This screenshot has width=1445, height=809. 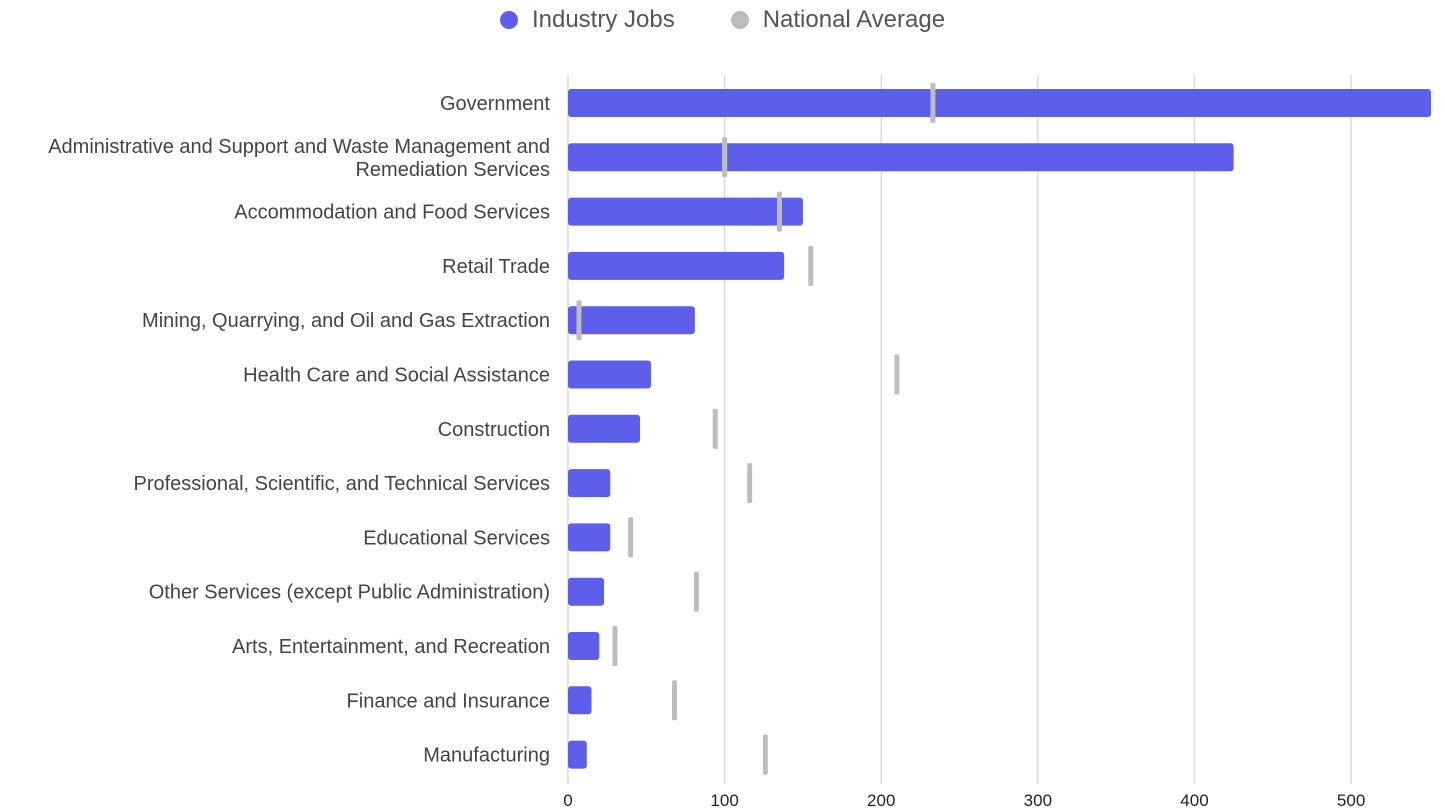 I want to click on chart-legend: Industry Jobs National Average, so click(x=722, y=20).